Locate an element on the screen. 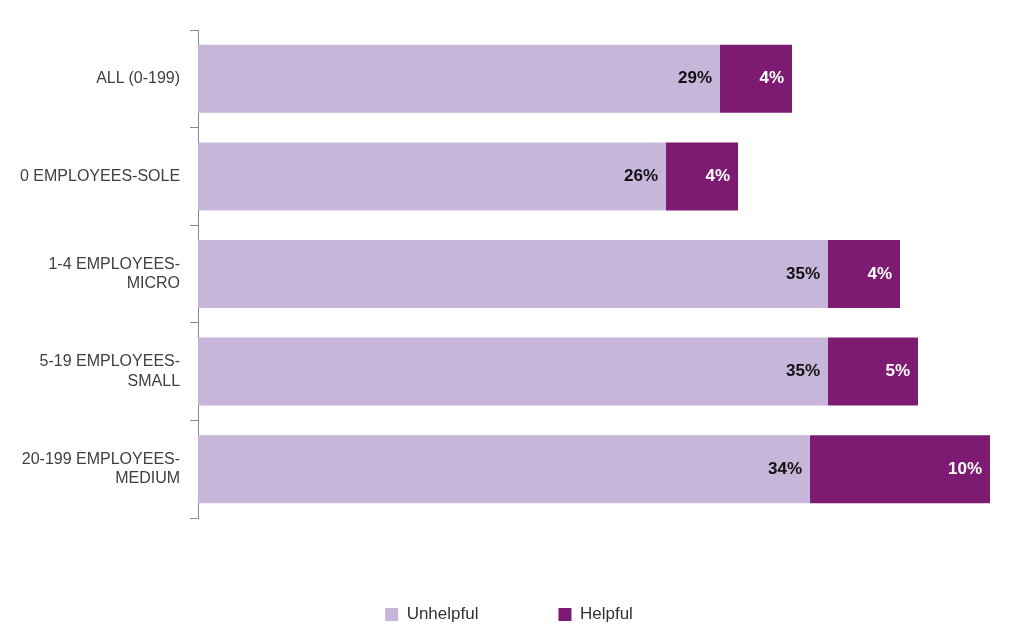 The width and height of the screenshot is (1010, 643). data-label: 34% is located at coordinates (785, 468).